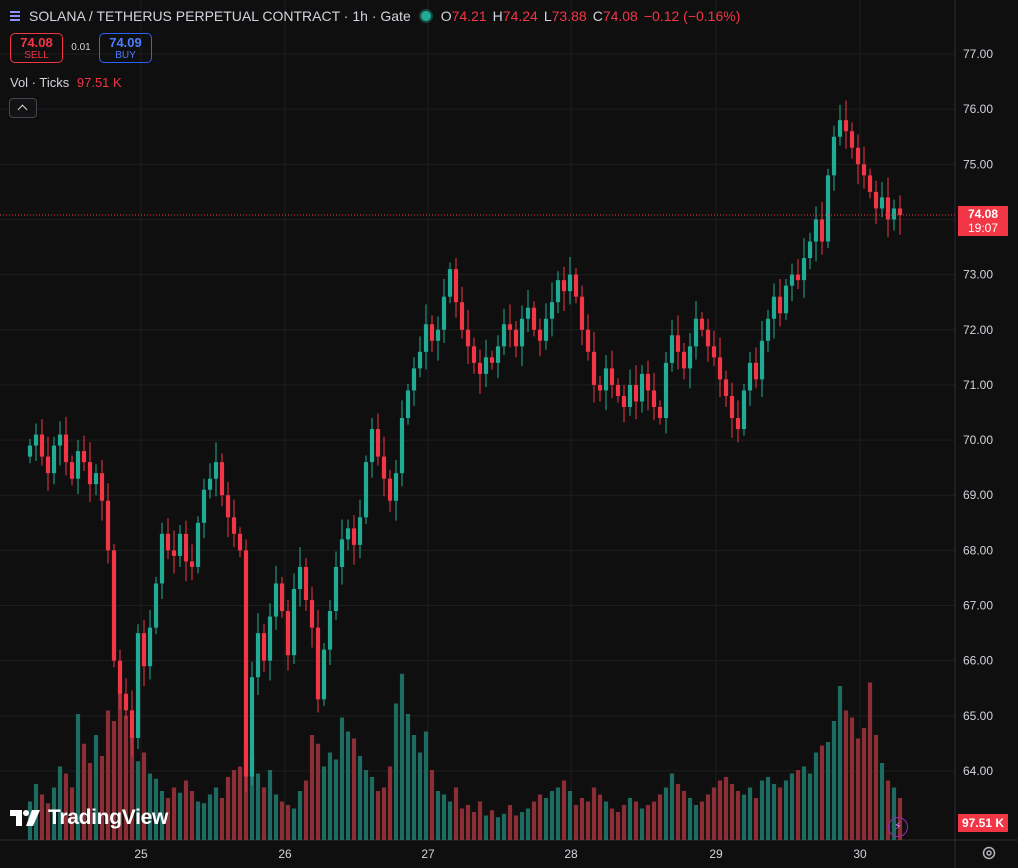  I want to click on tradingview-logo: TradingView, so click(89, 818).